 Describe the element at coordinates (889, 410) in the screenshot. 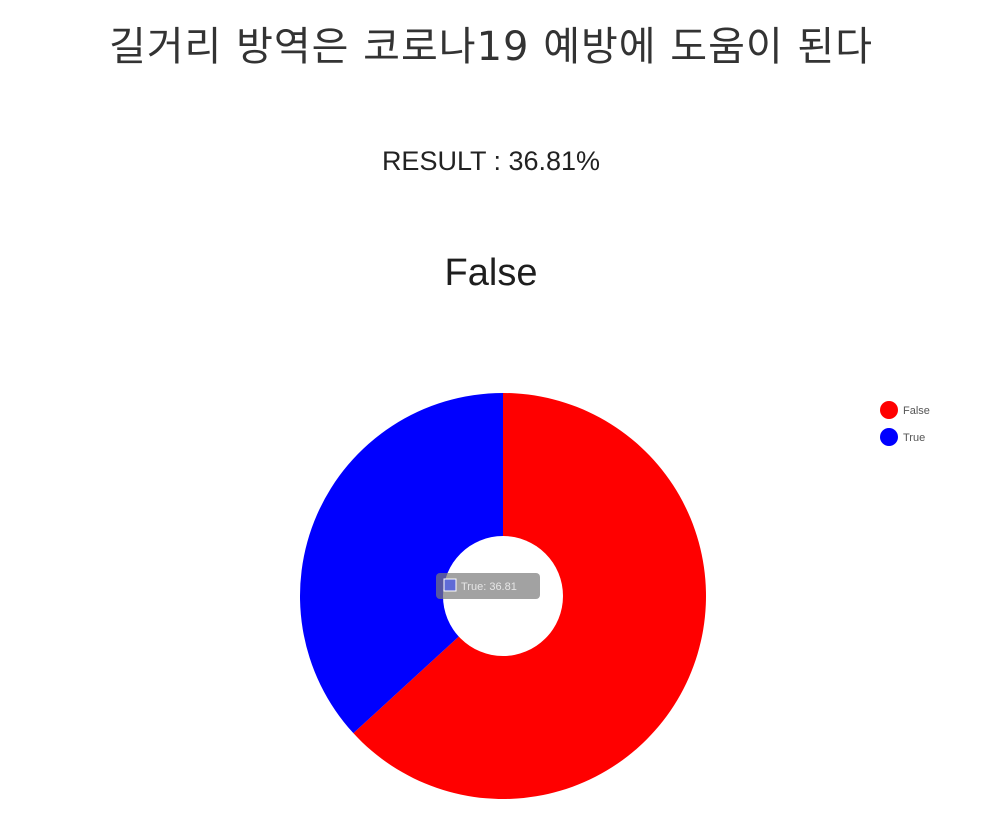

I see `legend-marker-false` at that location.